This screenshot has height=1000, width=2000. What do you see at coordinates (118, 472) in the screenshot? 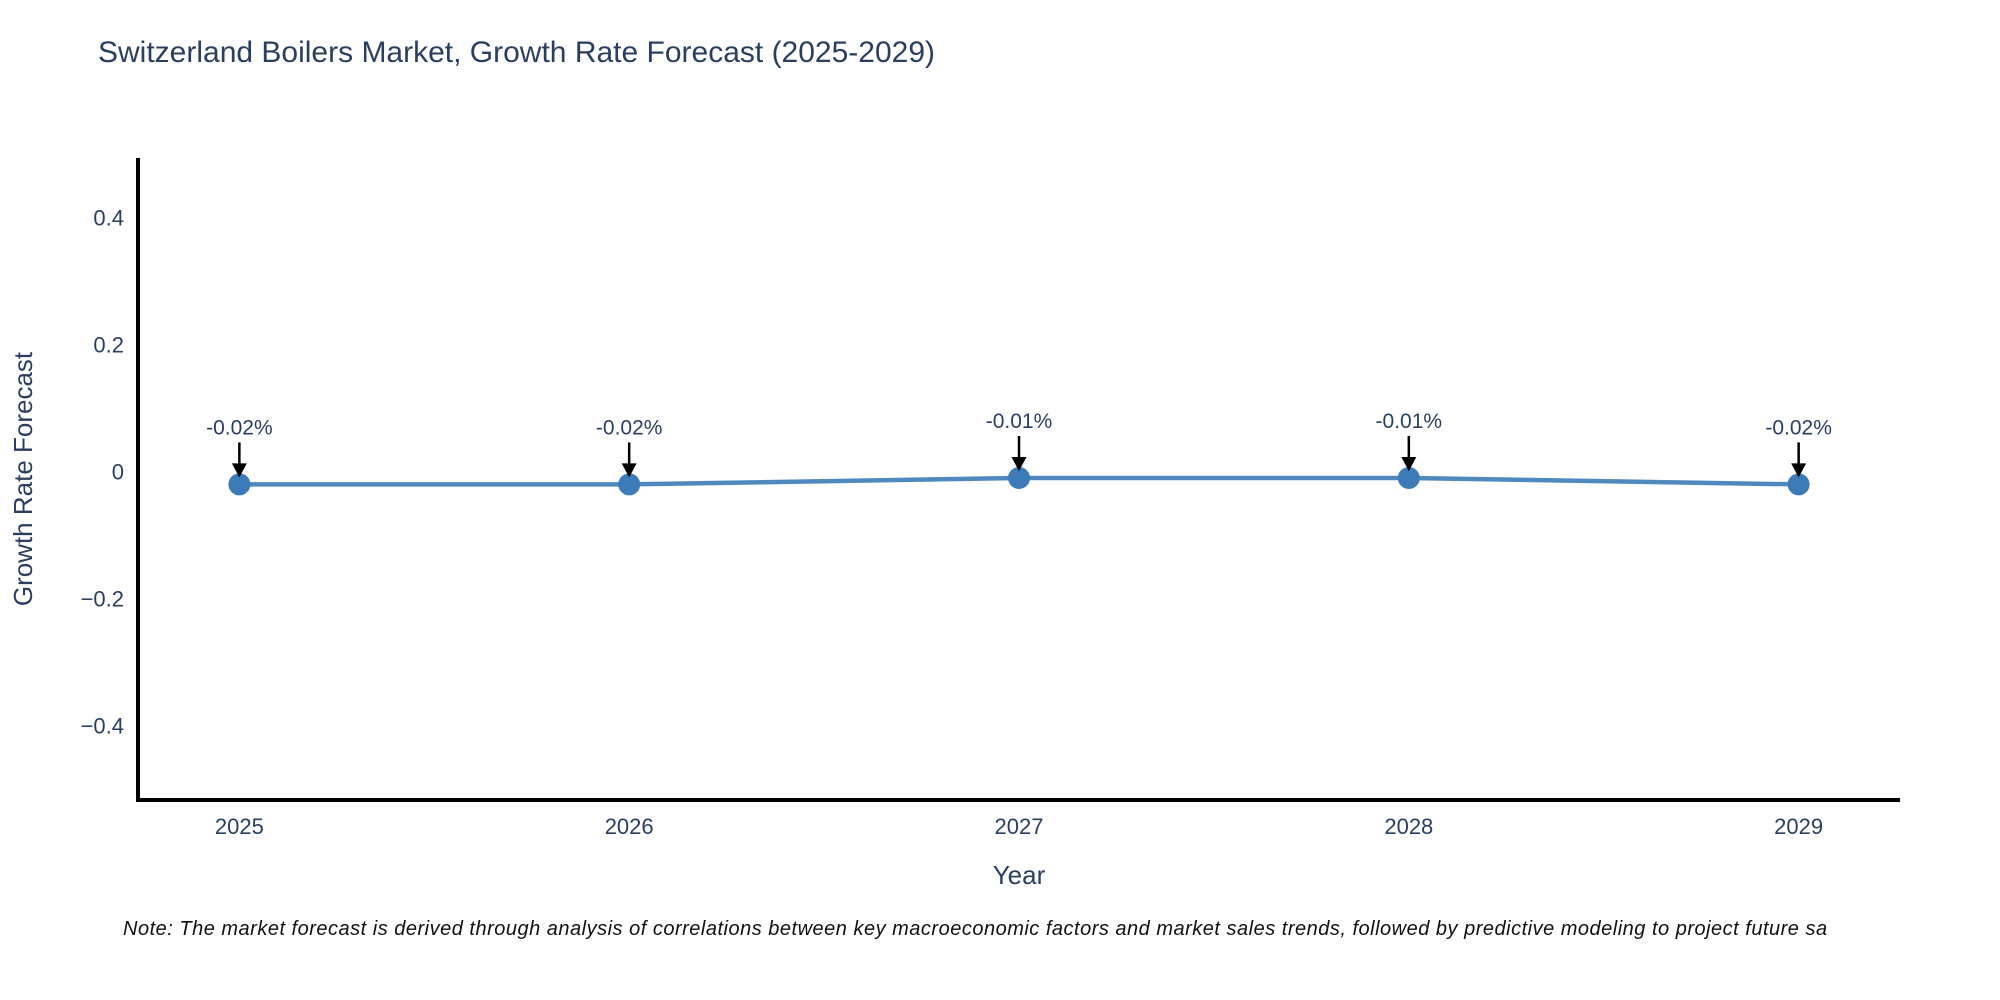
I see `y-tick-label: 0` at bounding box center [118, 472].